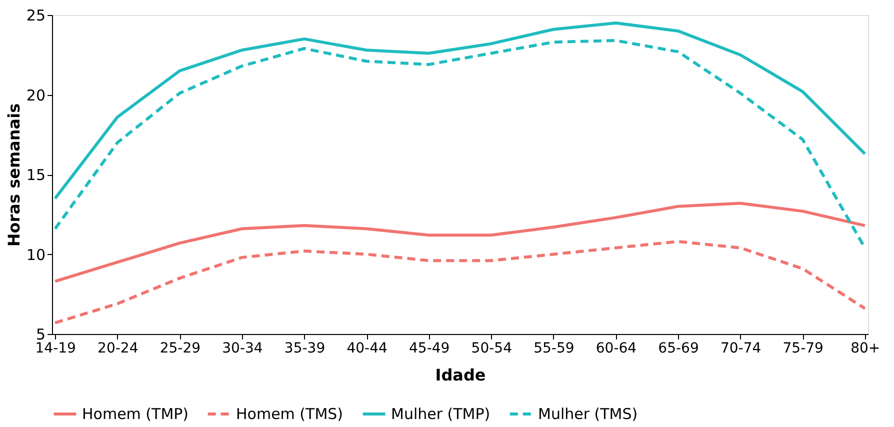 This screenshot has width=894, height=427. What do you see at coordinates (440, 414) in the screenshot?
I see `legend-label: Mulher (TMP)` at bounding box center [440, 414].